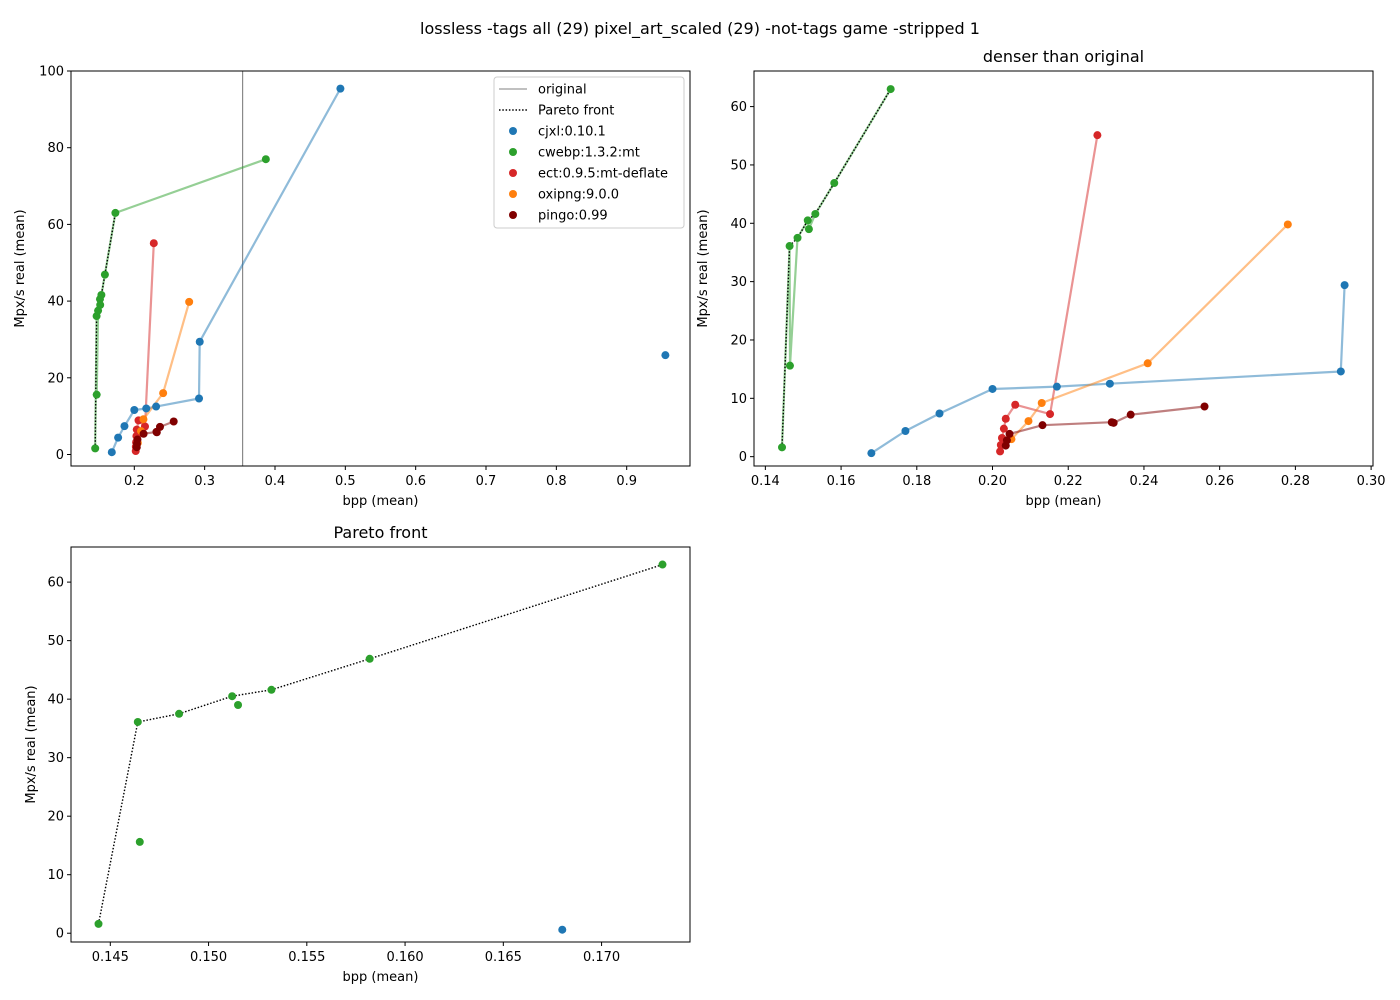 The width and height of the screenshot is (1400, 1000). I want to click on p0-x-tick-label: 0.5, so click(345, 481).